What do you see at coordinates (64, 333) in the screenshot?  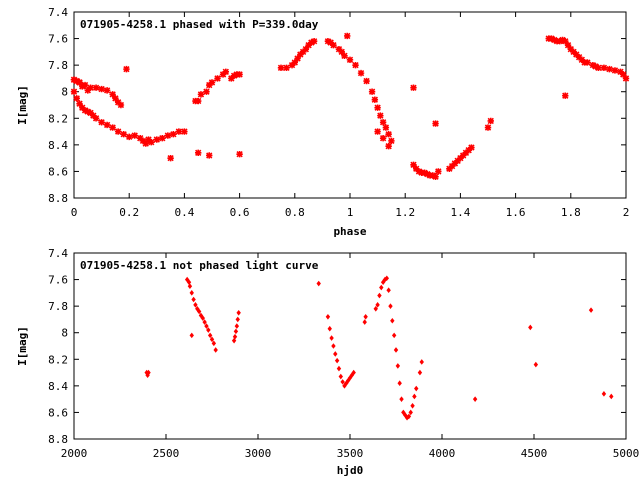 I see `unphased-y-tick-label: 8` at bounding box center [64, 333].